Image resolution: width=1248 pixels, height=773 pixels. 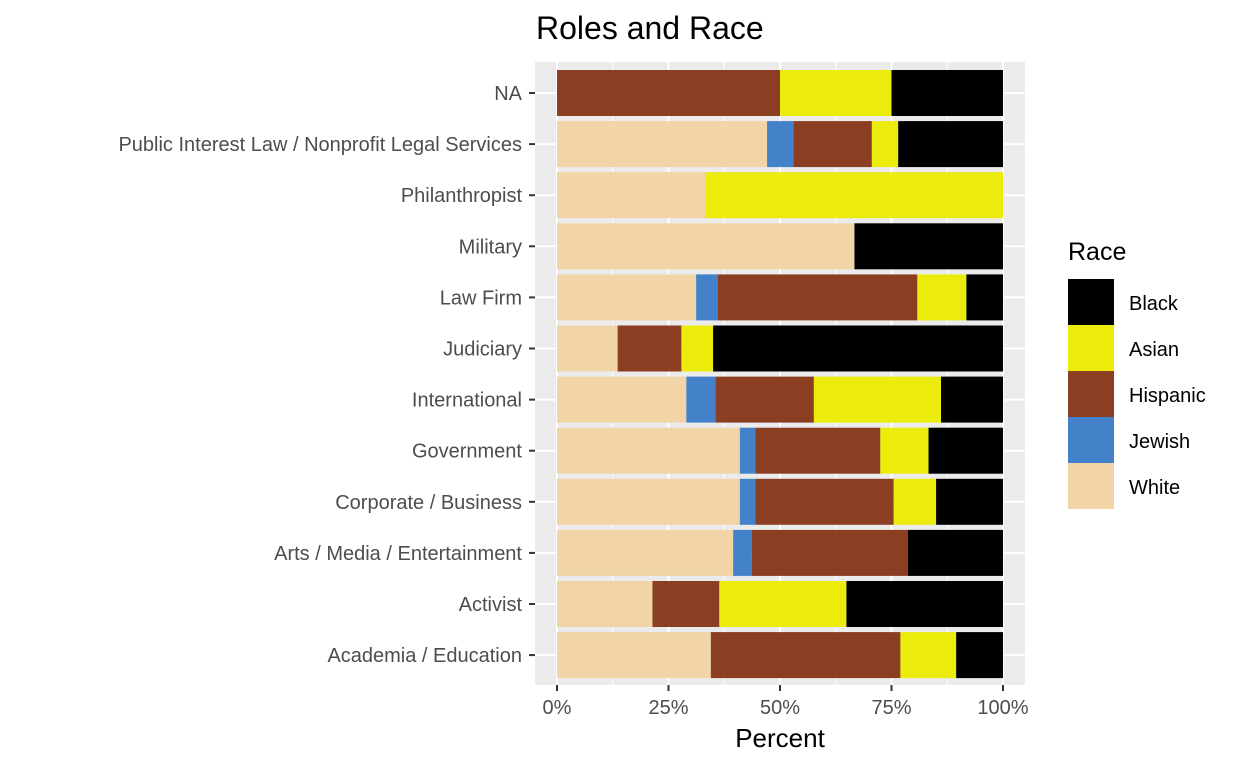 I want to click on legend-title: Race, so click(x=1097, y=252).